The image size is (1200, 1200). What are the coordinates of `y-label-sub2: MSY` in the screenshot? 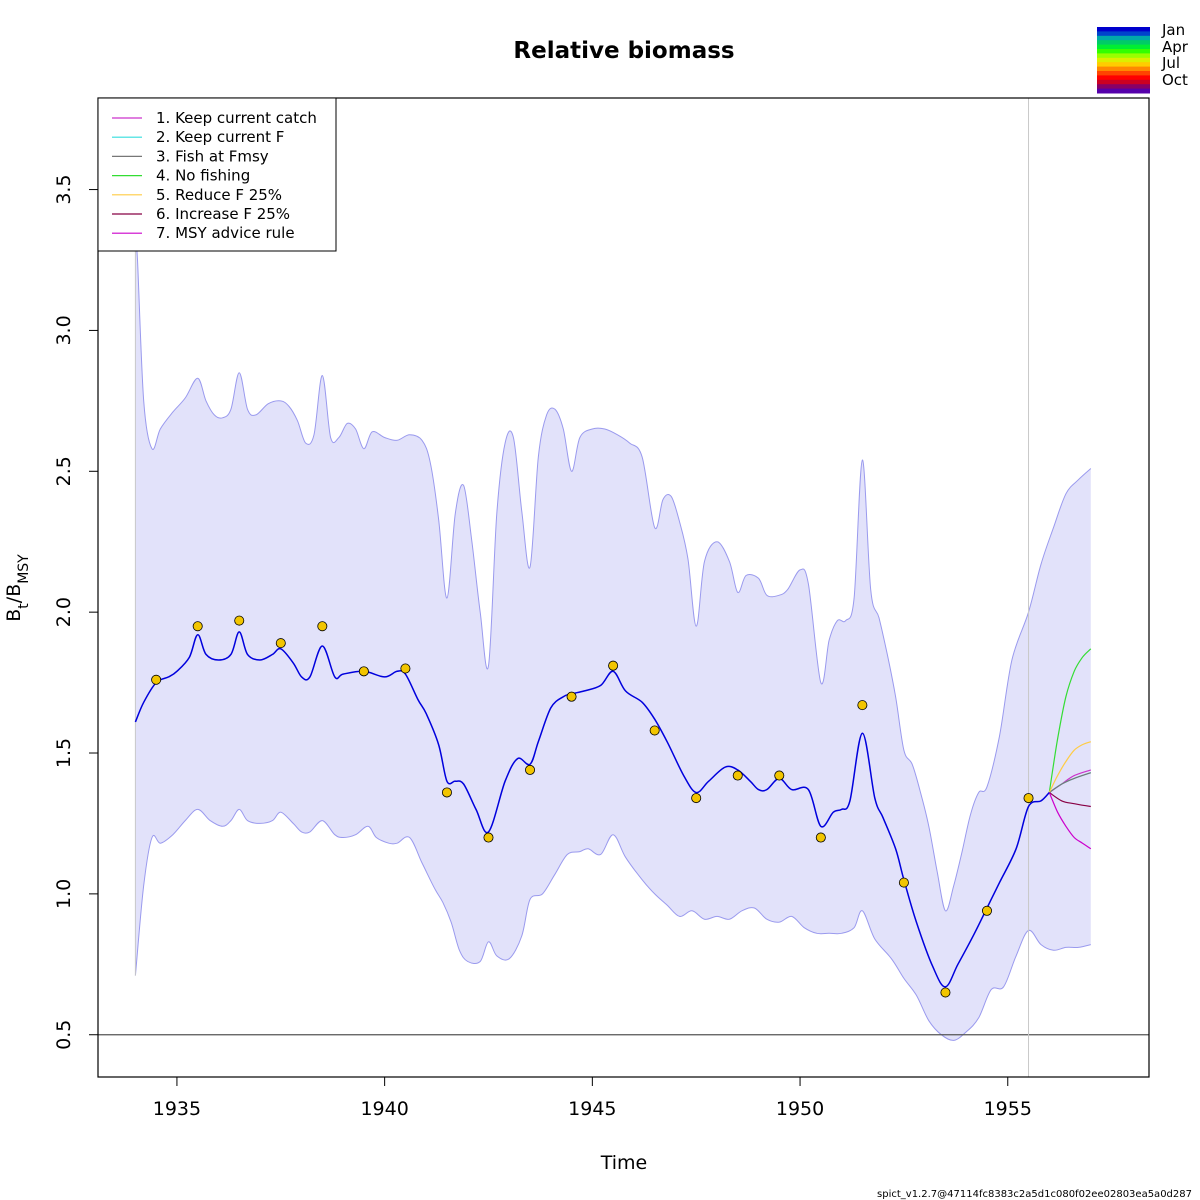 It's located at (24, 569).